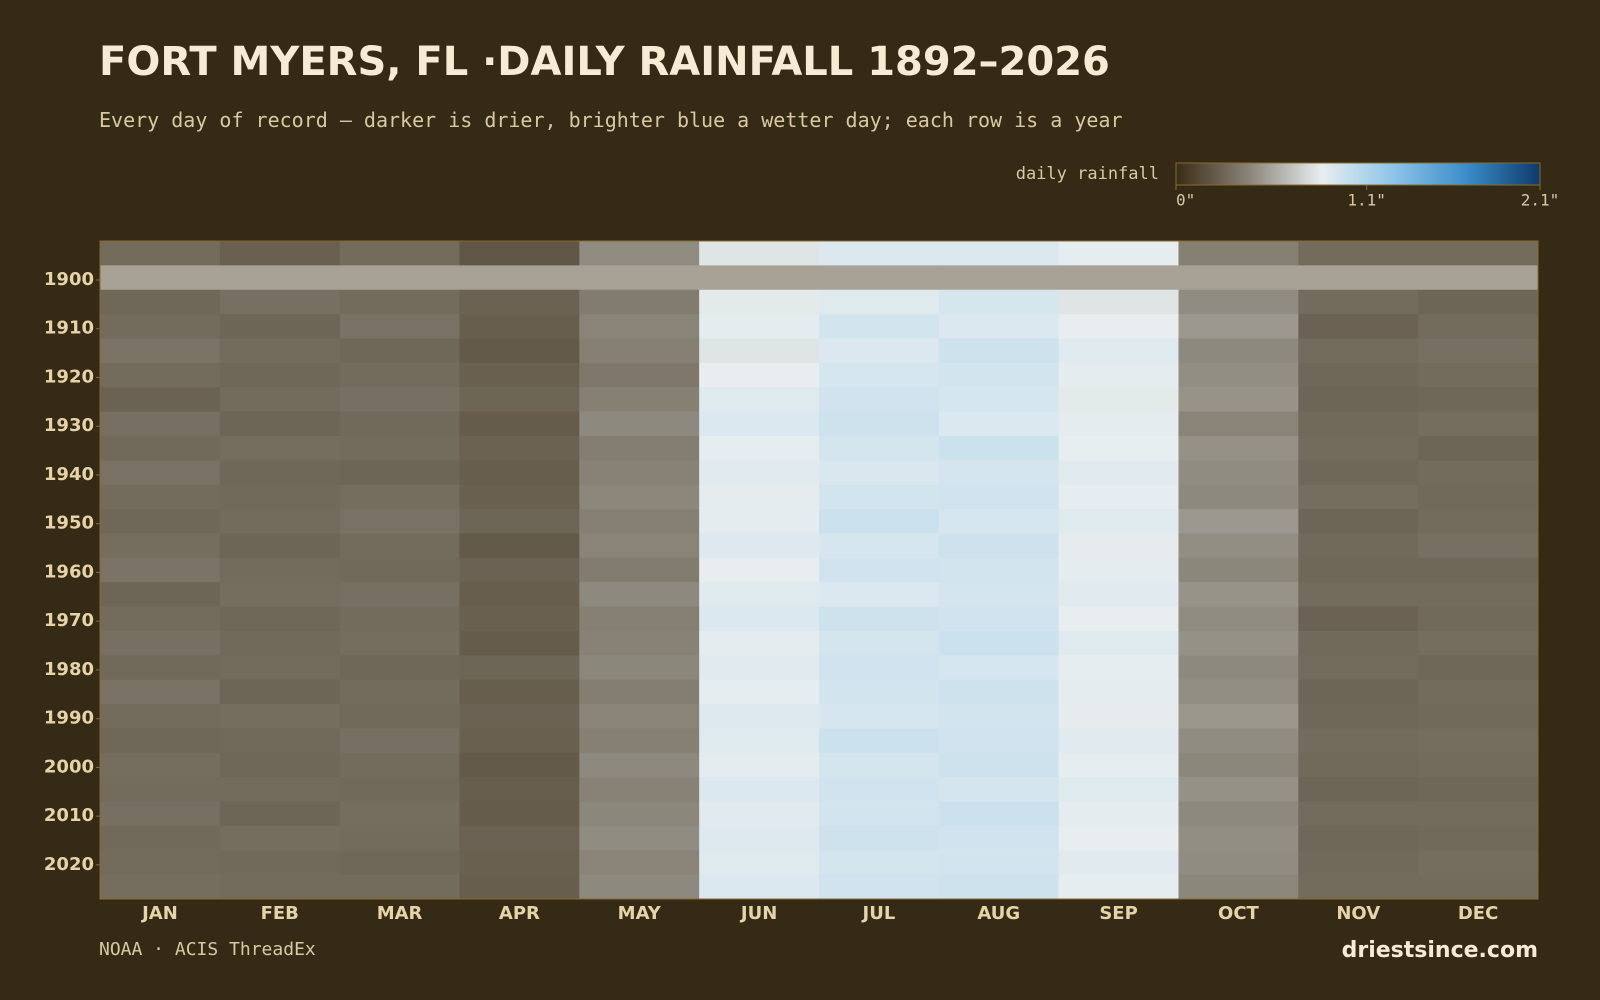 The width and height of the screenshot is (1600, 1000). I want to click on y-tick-label: 1980, so click(69, 669).